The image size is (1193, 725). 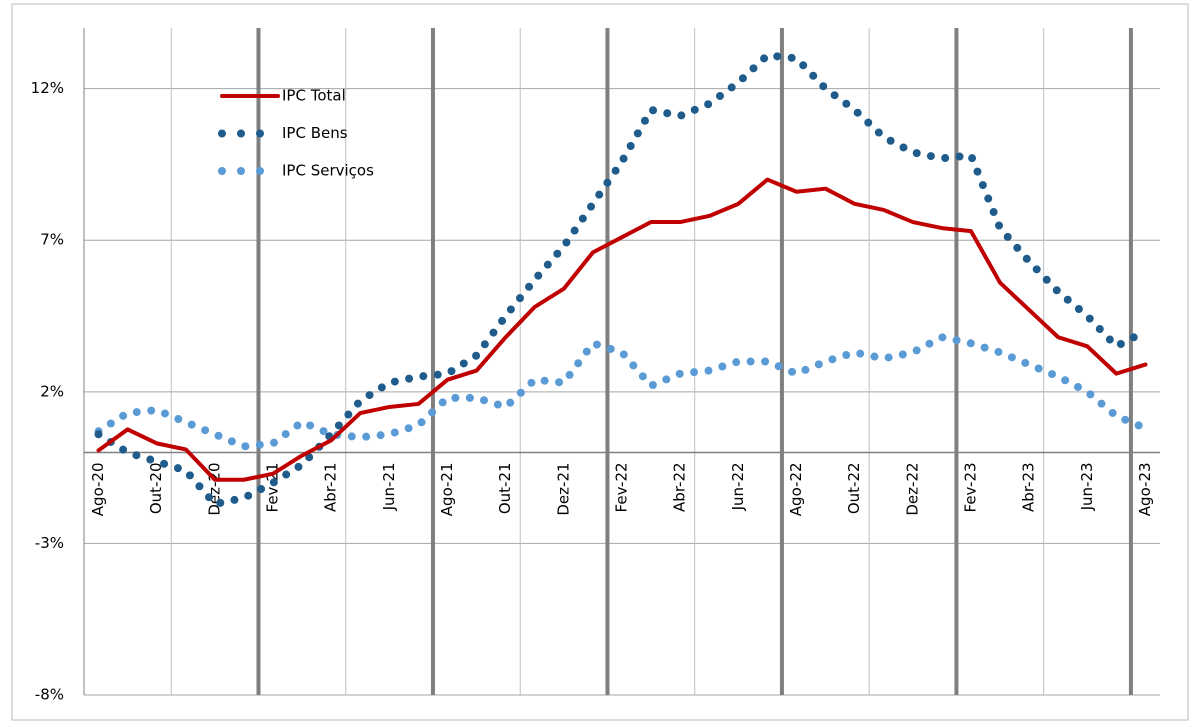 What do you see at coordinates (47, 88) in the screenshot?
I see `y-tick-label: 12%` at bounding box center [47, 88].